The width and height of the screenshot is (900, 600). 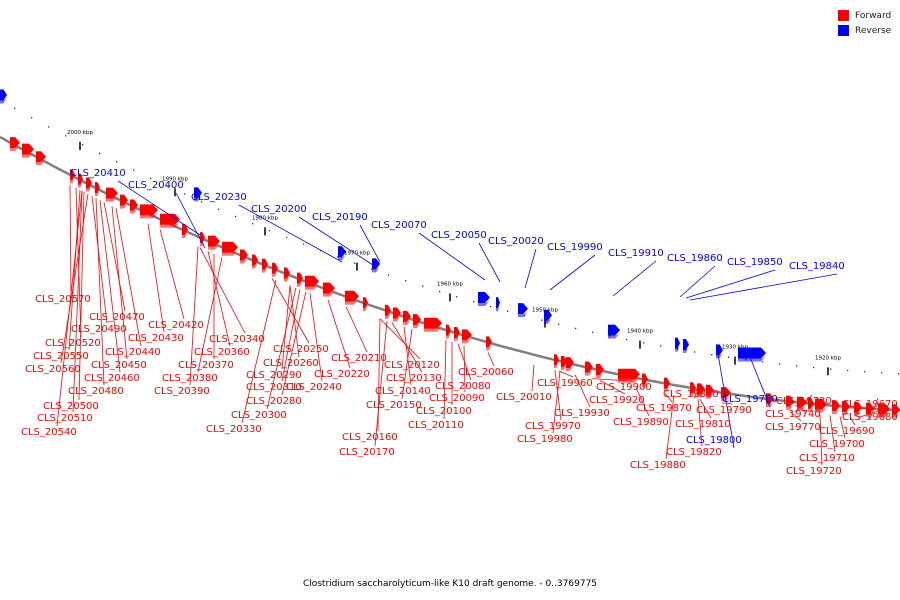 What do you see at coordinates (691, 394) in the screenshot?
I see `forward-gene-label: CLS_19830` at bounding box center [691, 394].